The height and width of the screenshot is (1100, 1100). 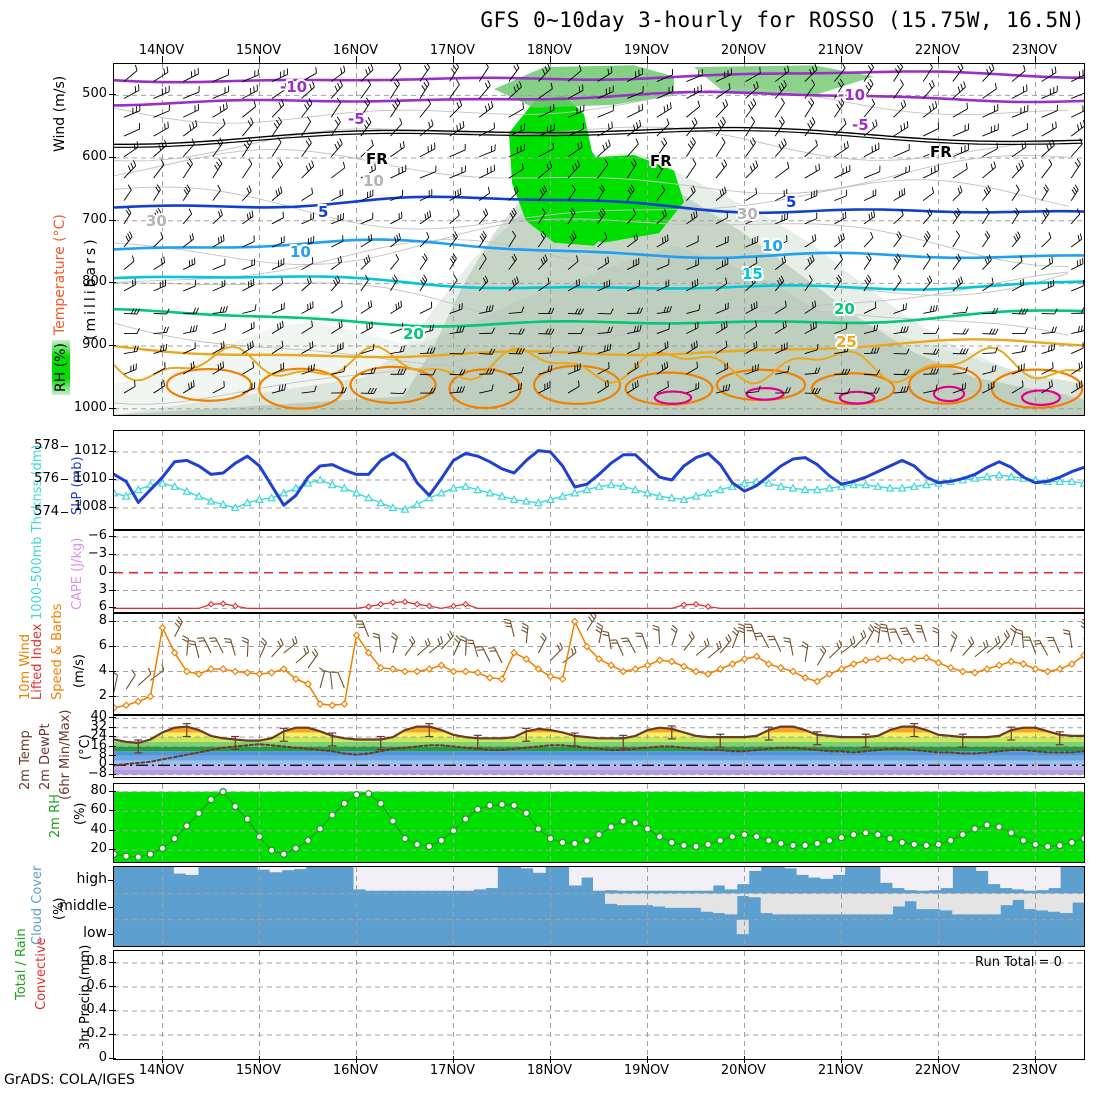 What do you see at coordinates (97, 553) in the screenshot?
I see `y-tick-label: −3` at bounding box center [97, 553].